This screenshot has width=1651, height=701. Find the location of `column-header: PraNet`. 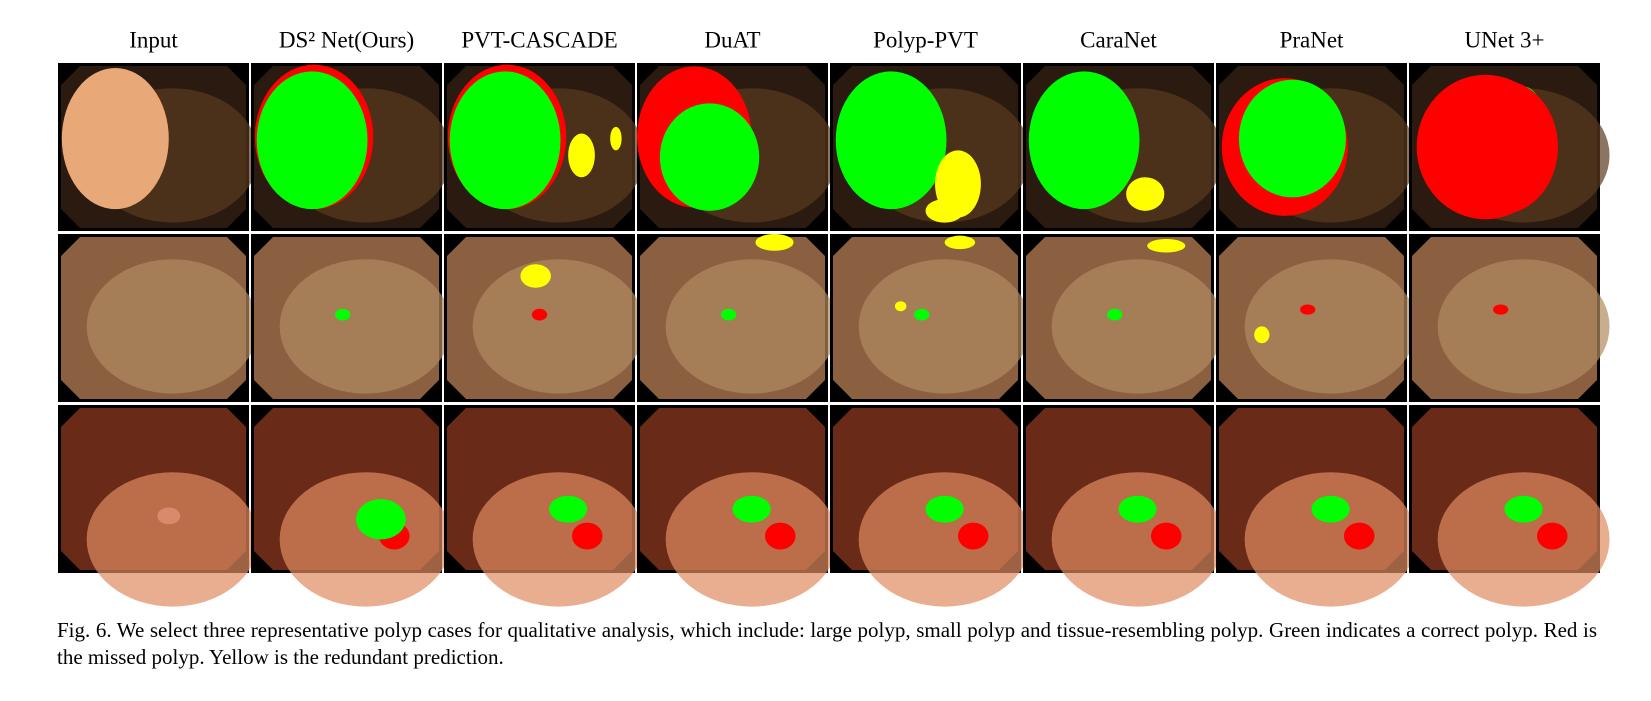

column-header: PraNet is located at coordinates (1312, 39).